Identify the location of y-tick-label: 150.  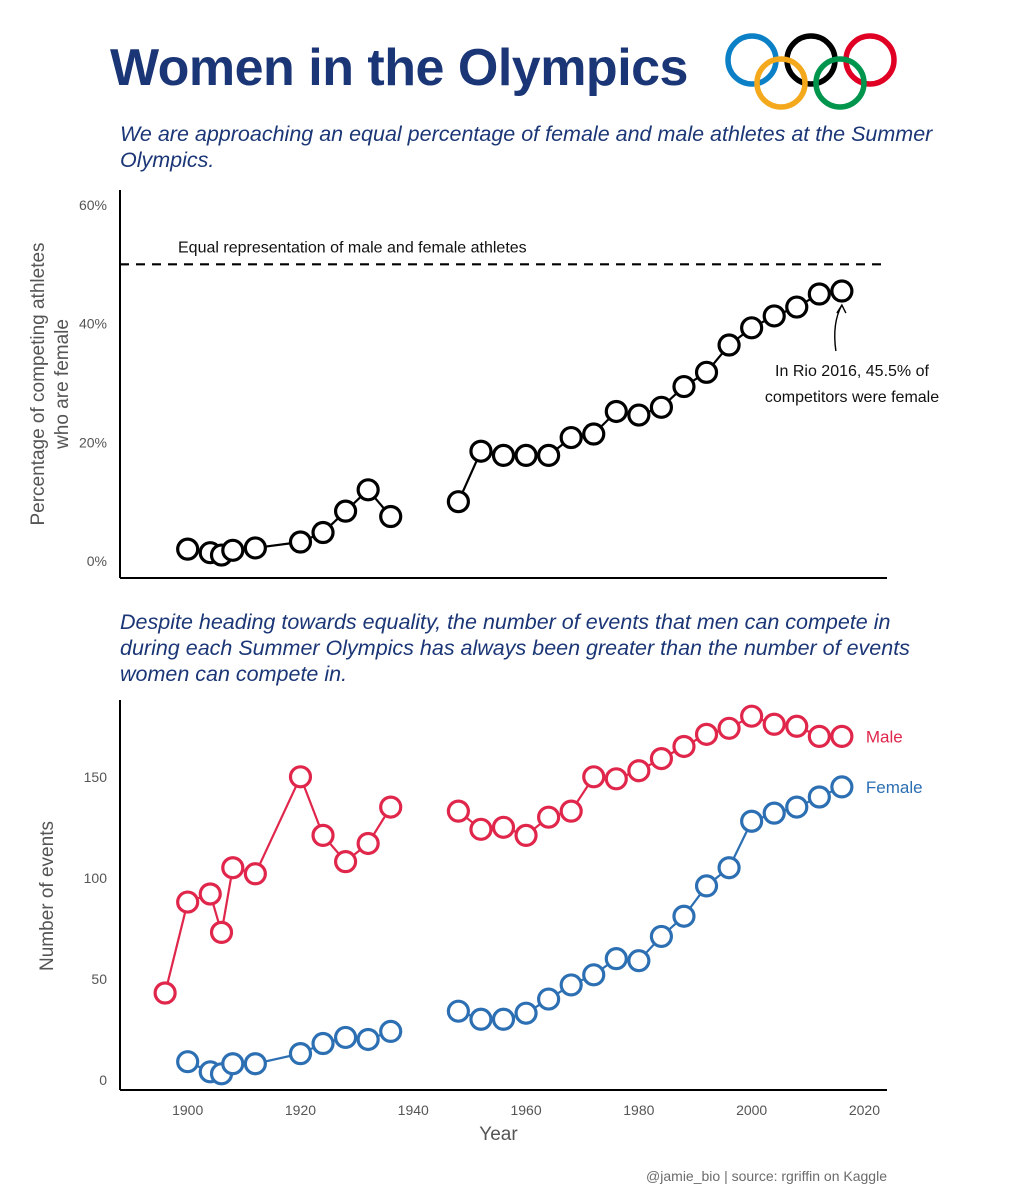
(96, 777).